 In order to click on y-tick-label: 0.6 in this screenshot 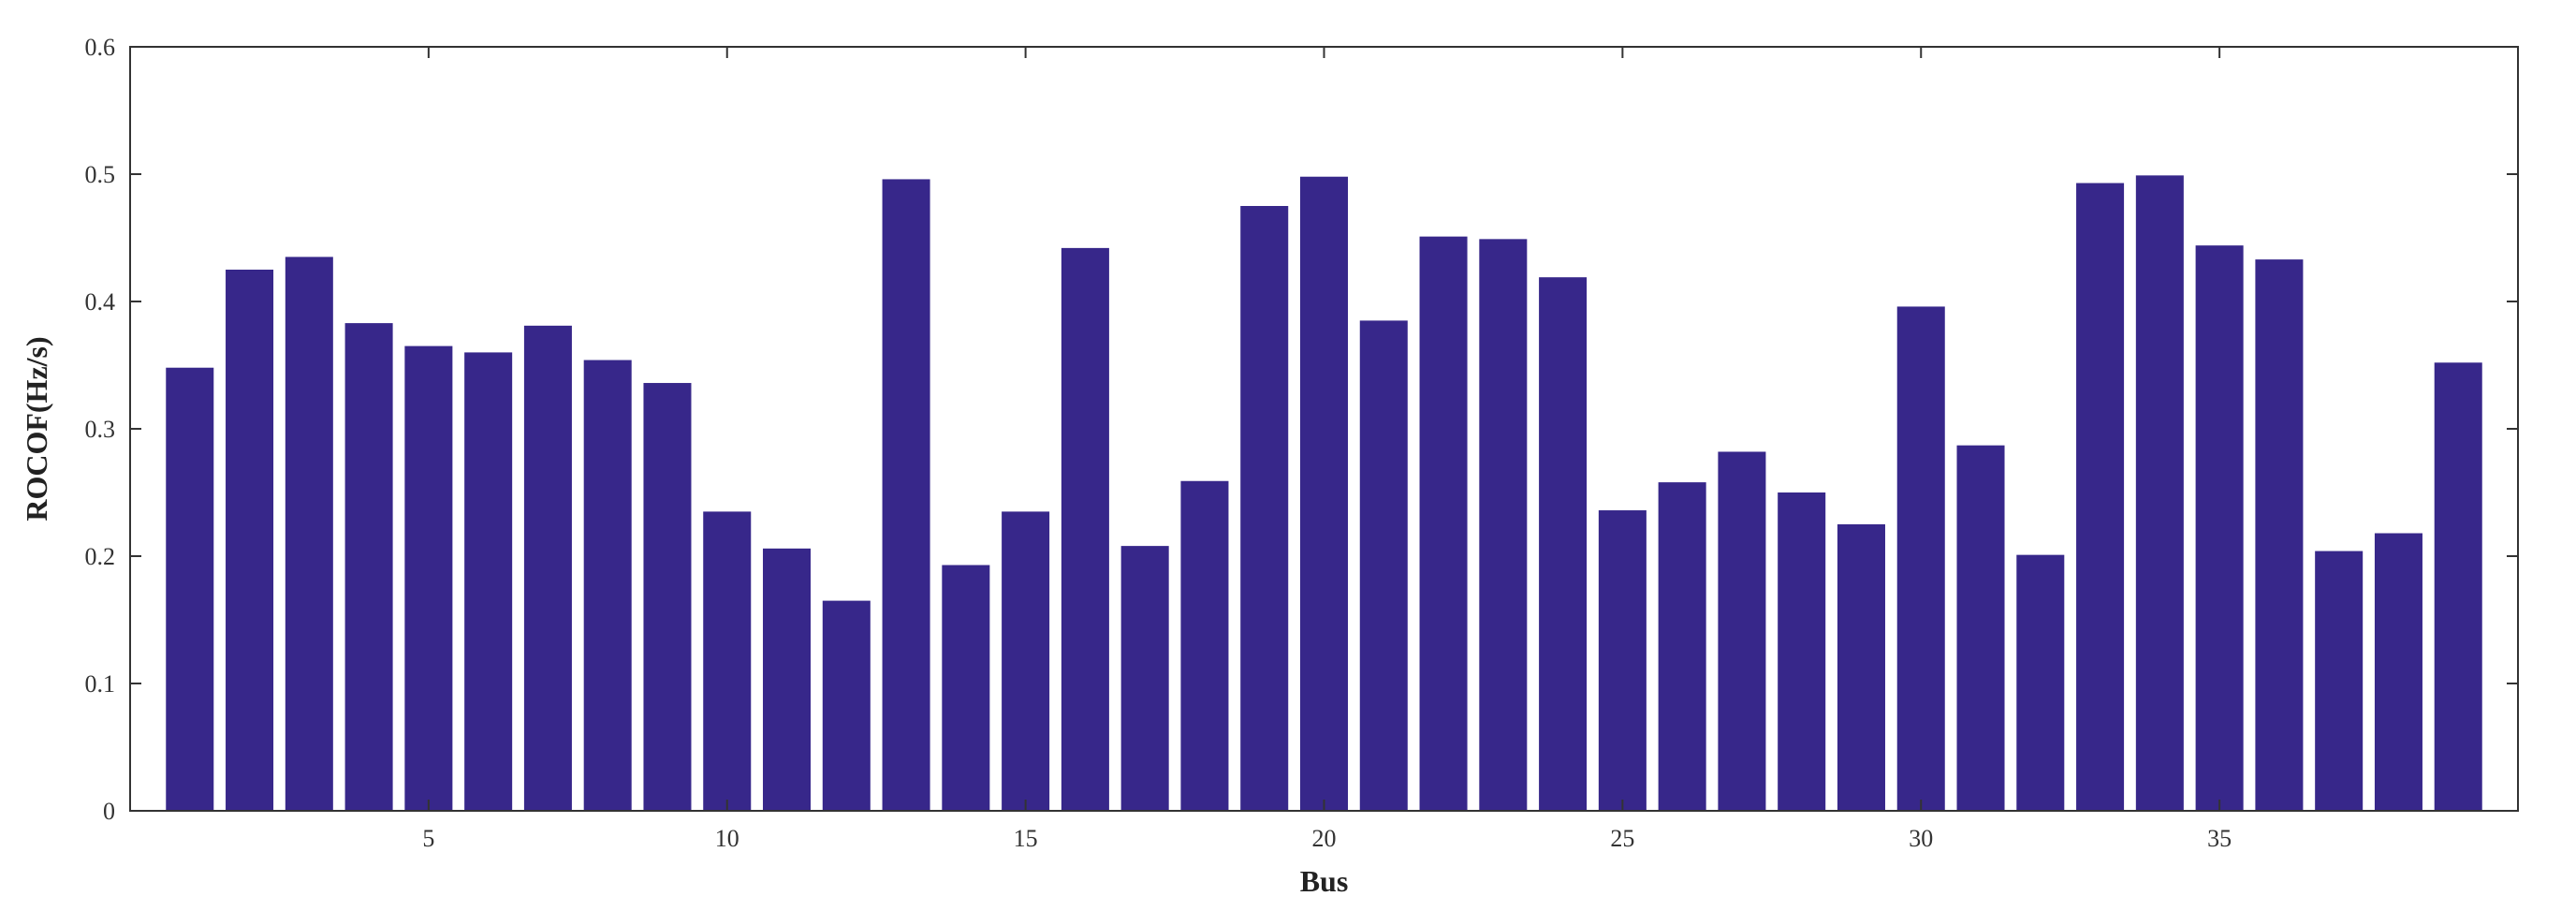, I will do `click(100, 47)`.